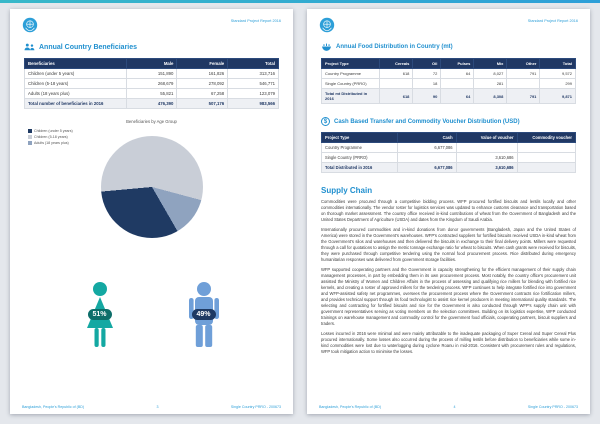 The image size is (600, 424). Describe the element at coordinates (490, 83) in the screenshot. I see `cell: 281` at that location.